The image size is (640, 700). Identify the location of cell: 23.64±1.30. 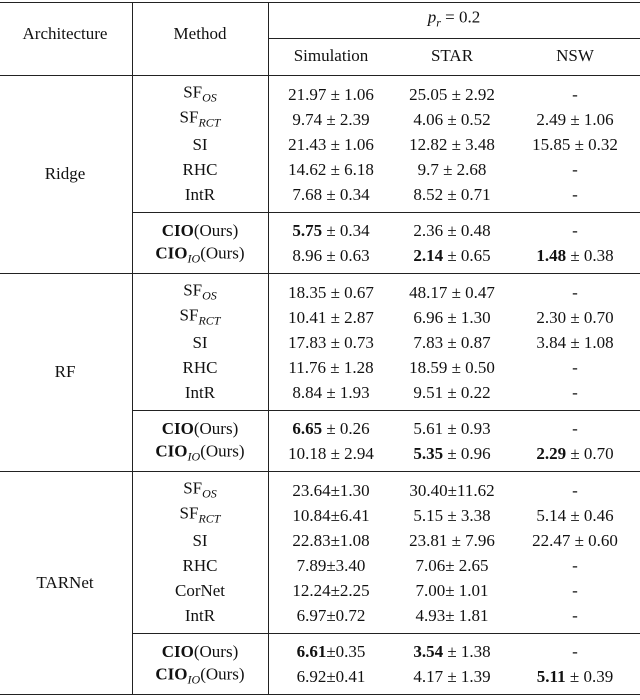
(331, 490).